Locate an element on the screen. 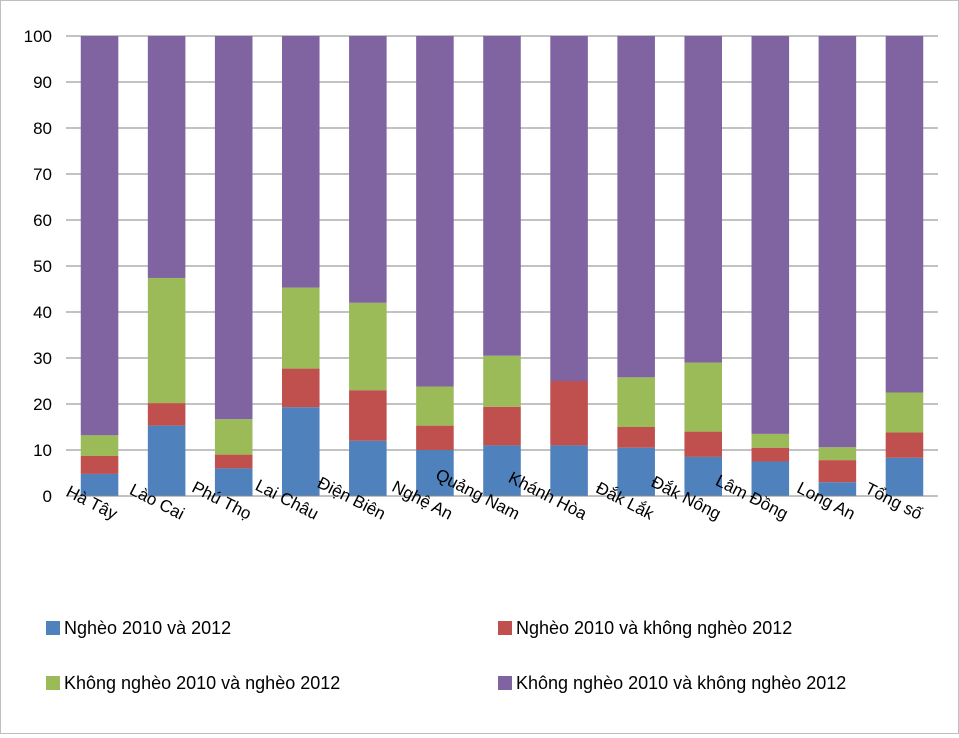 The image size is (959, 738). legend-label: Không nghèo 2010 và không nghèo 2012 is located at coordinates (681, 683).